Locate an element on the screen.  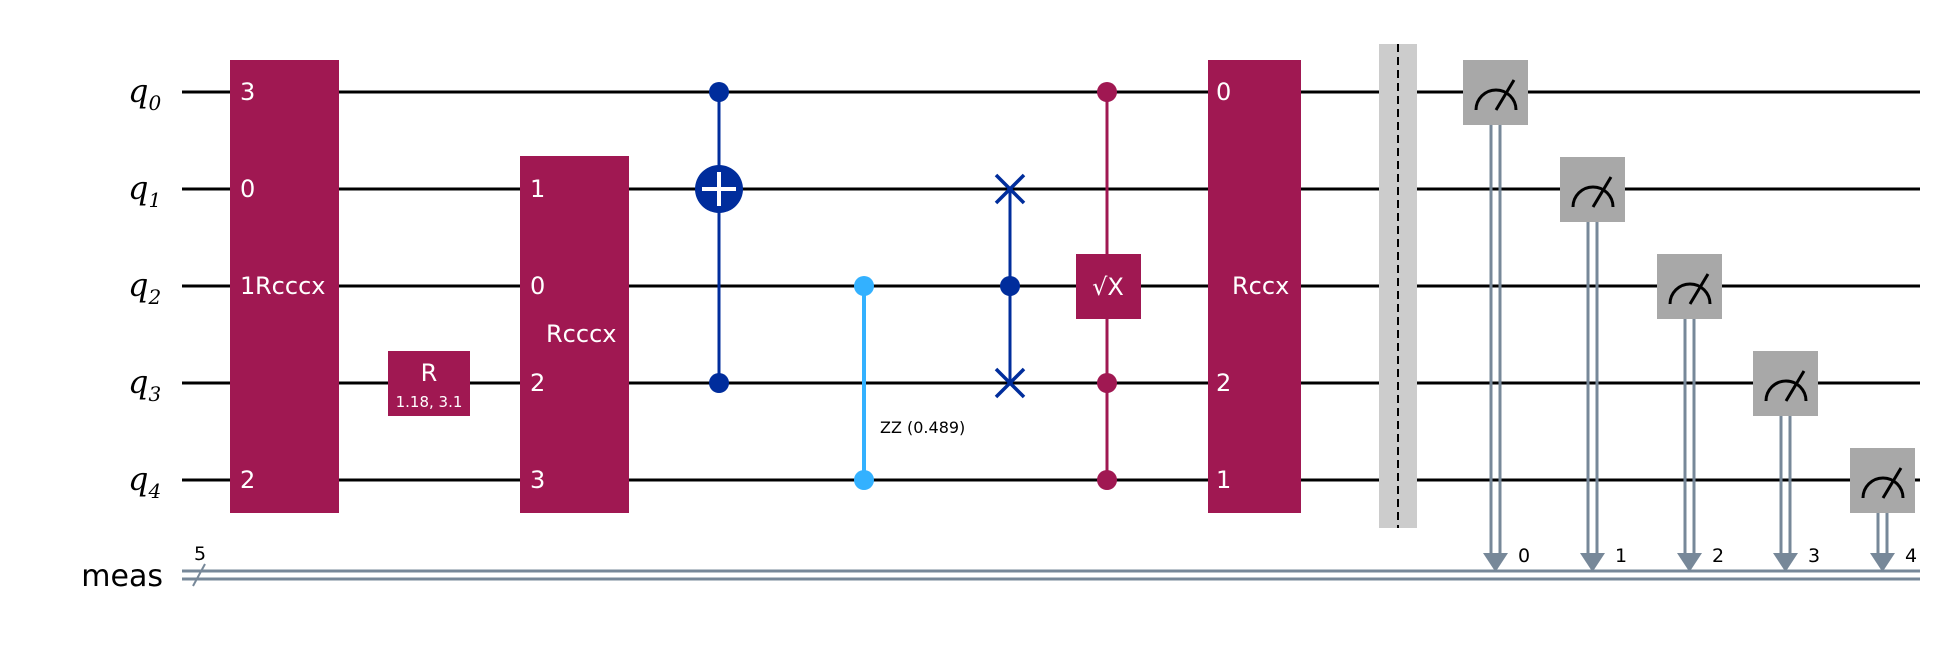
rcccx-1-pin-q2: 1 is located at coordinates (247, 286).